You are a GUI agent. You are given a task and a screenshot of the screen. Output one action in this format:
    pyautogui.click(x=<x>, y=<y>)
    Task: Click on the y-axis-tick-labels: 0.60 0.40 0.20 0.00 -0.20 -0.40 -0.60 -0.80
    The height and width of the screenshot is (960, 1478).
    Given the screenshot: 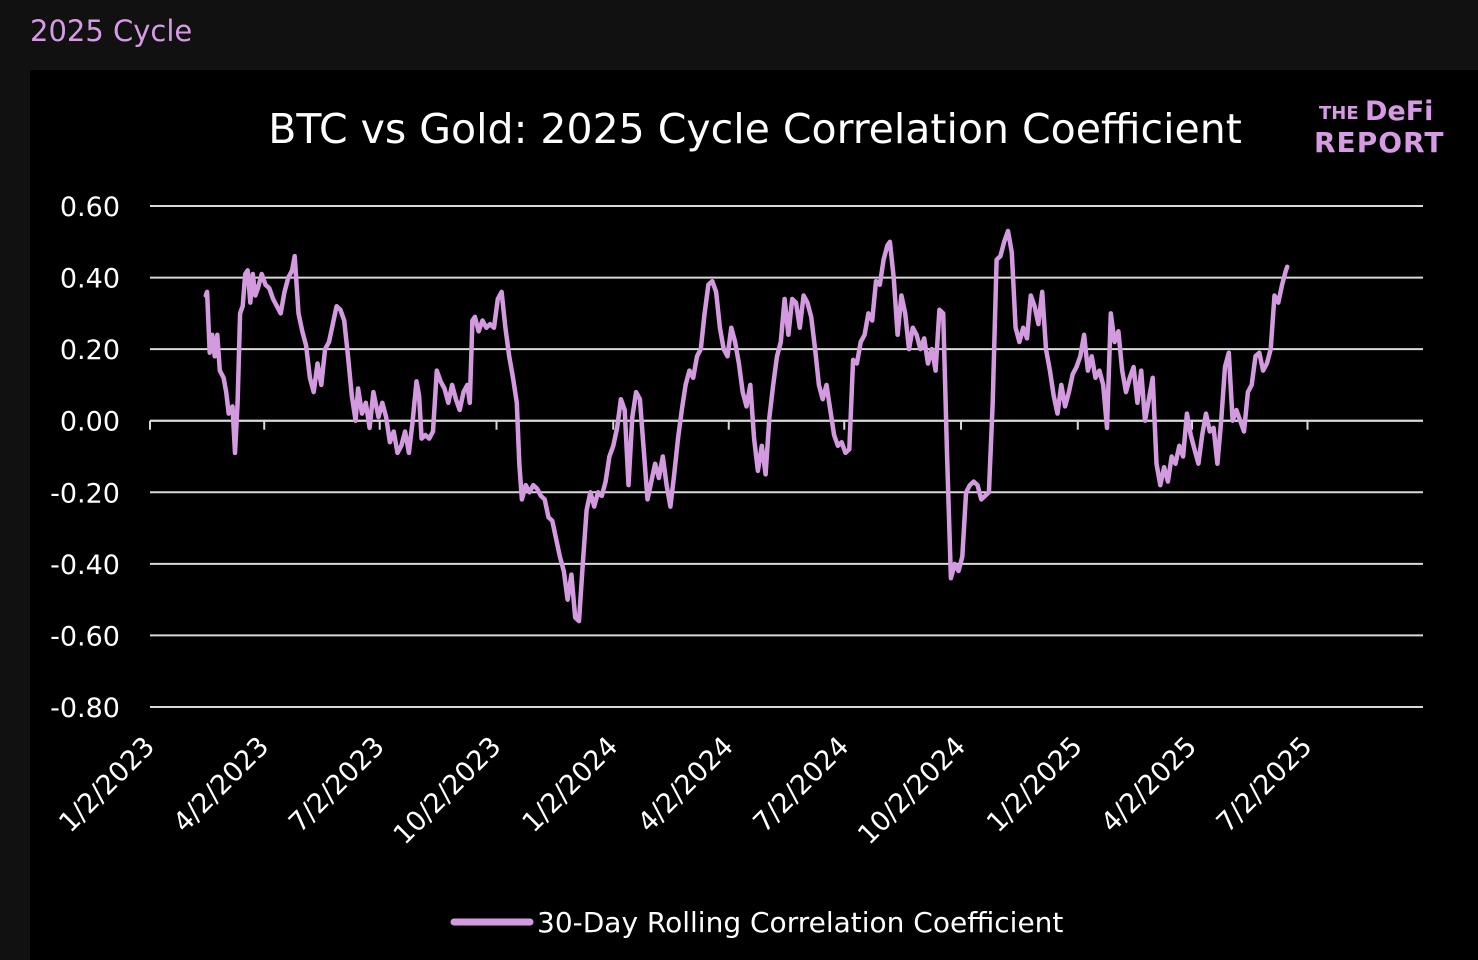 What is the action you would take?
    pyautogui.click(x=85, y=458)
    